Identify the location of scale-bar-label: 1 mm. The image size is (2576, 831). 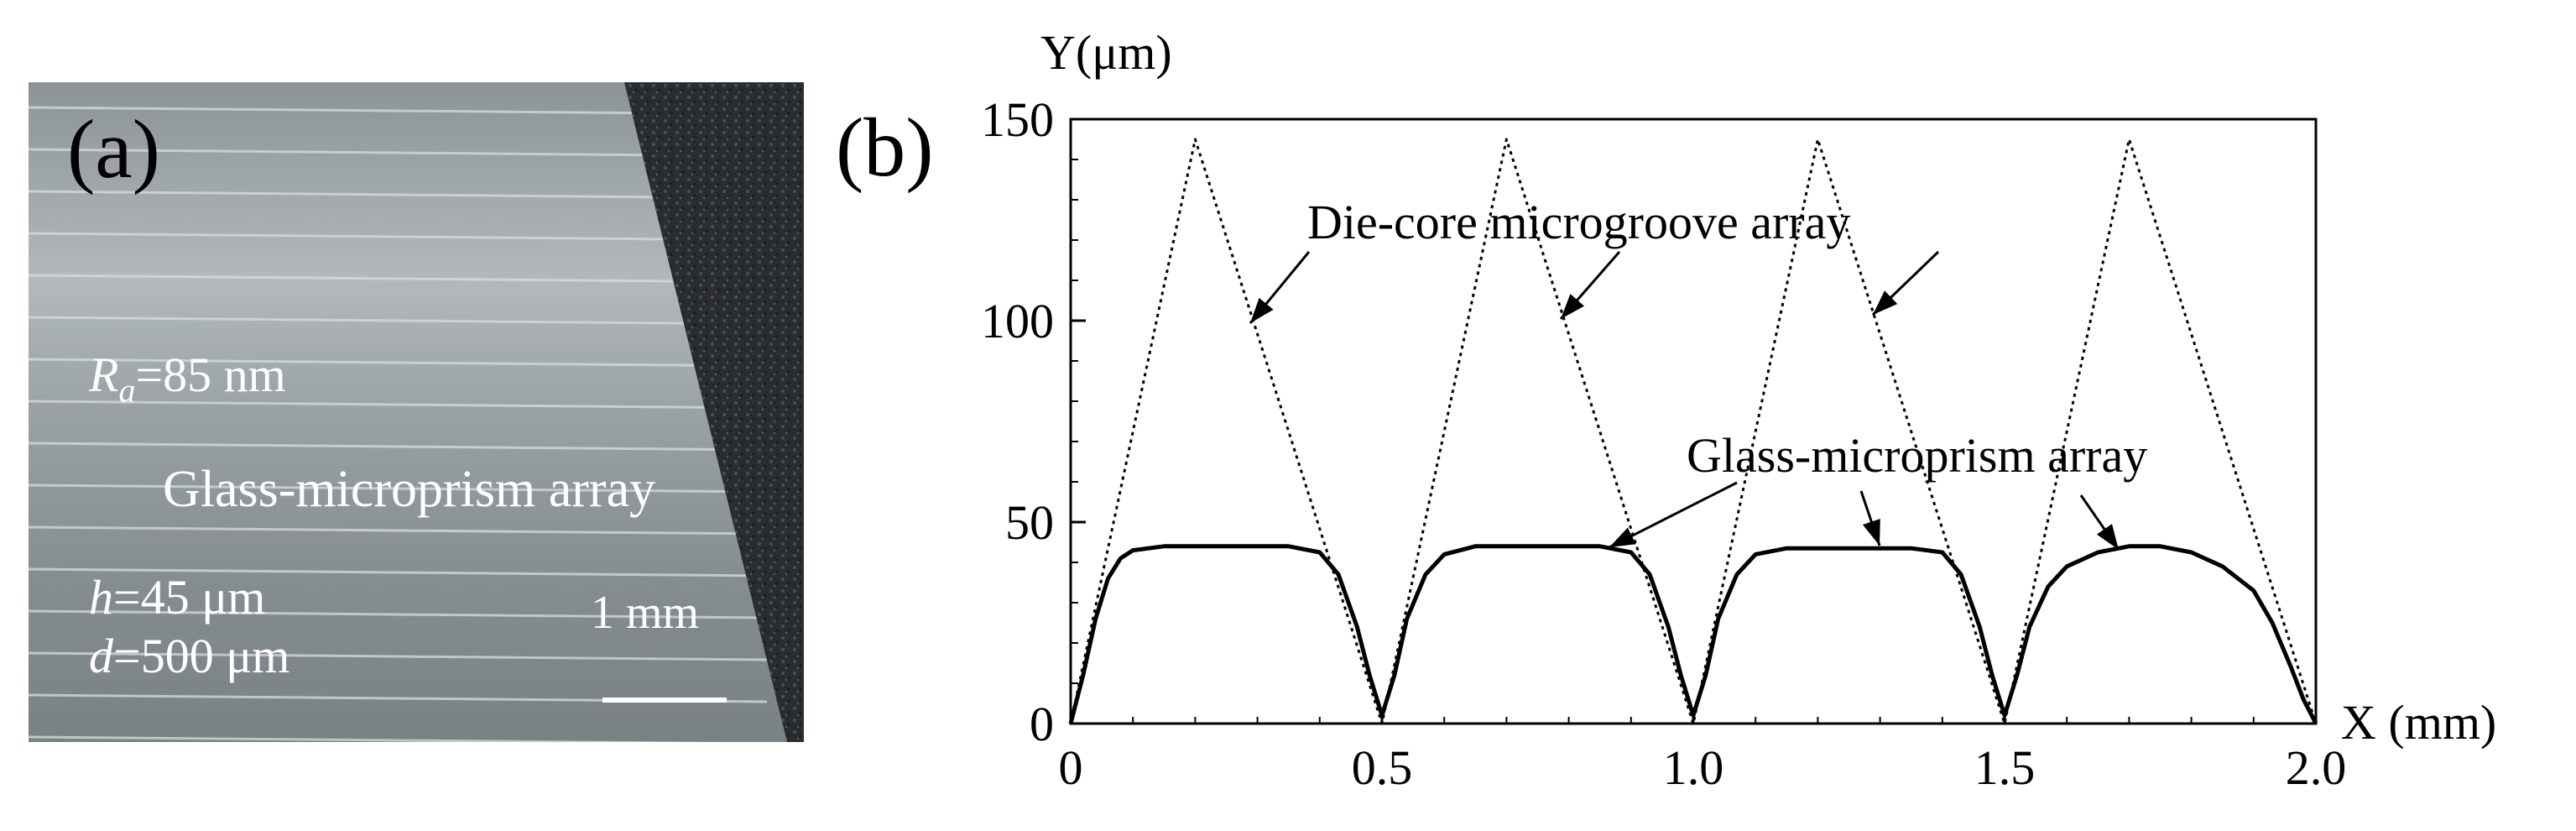
(645, 613).